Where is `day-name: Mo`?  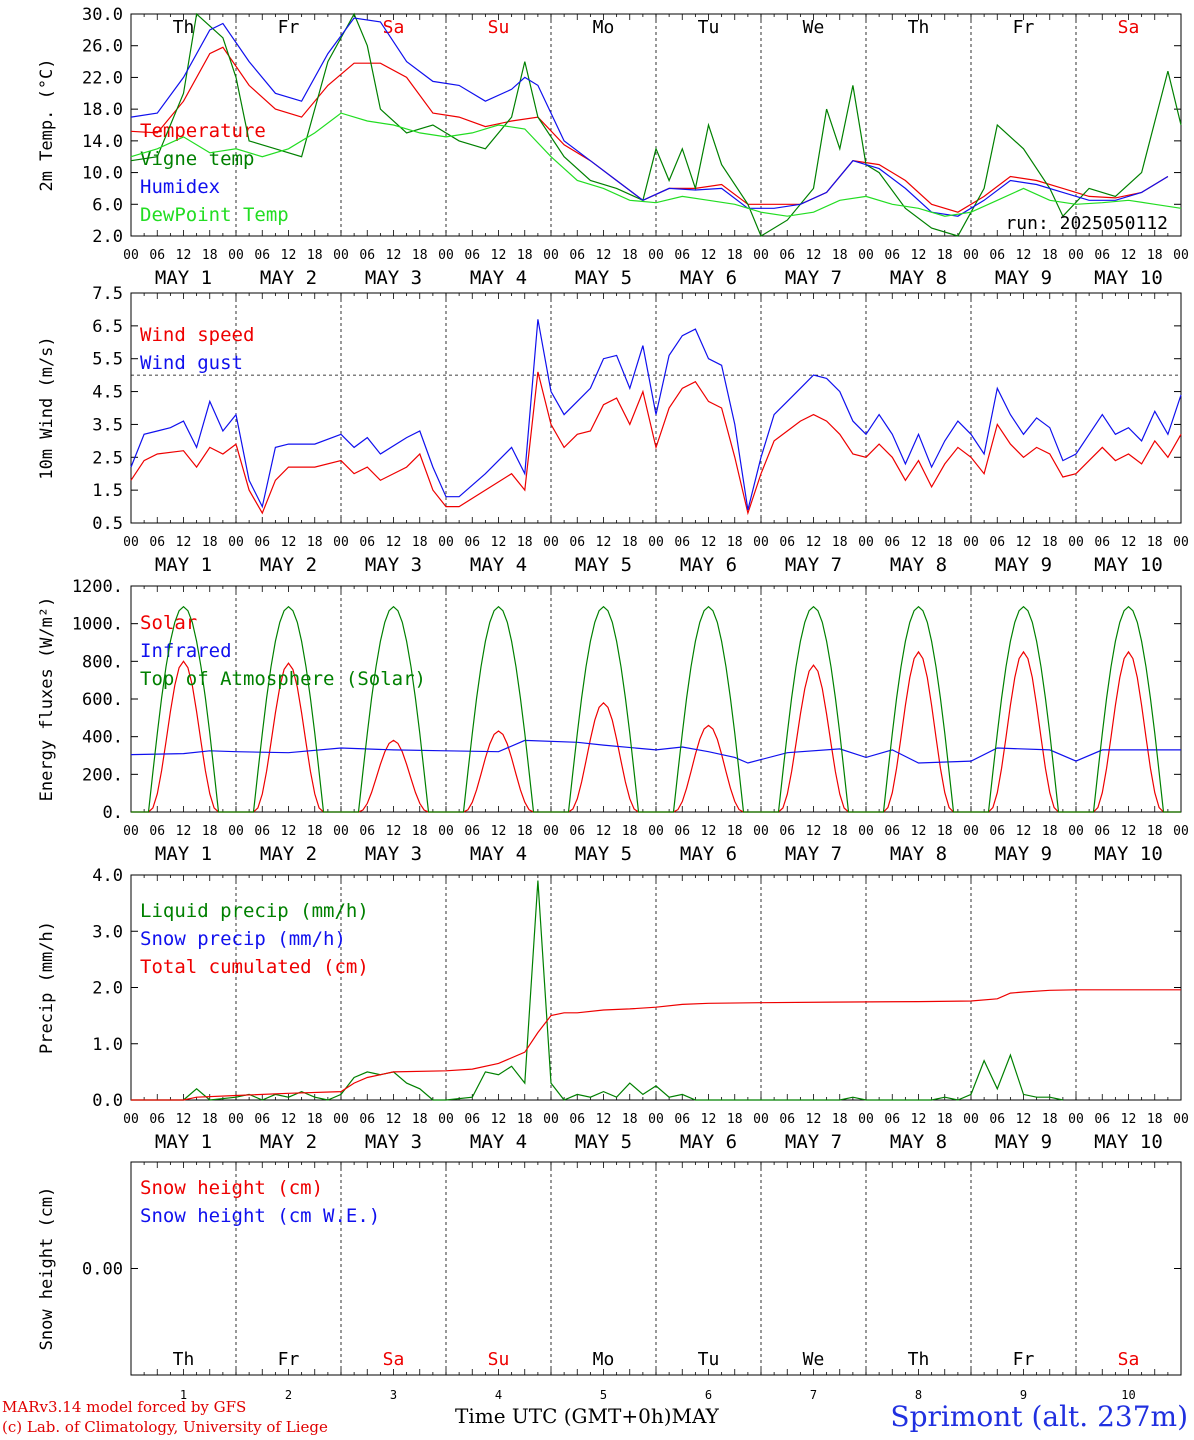
day-name: Mo is located at coordinates (604, 1359).